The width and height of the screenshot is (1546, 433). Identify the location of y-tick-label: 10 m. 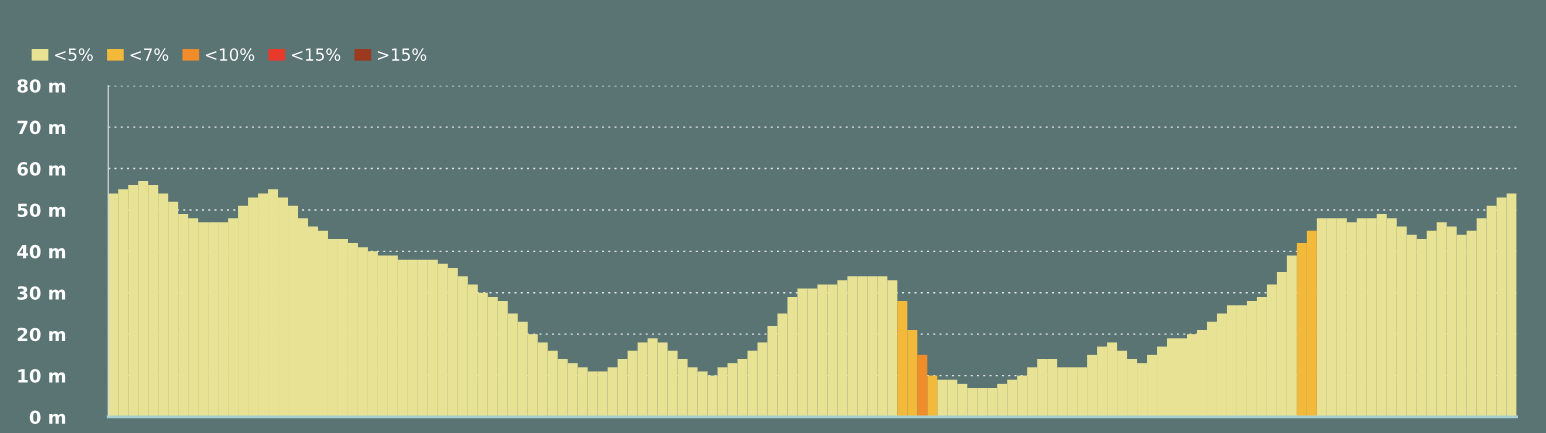
(42, 376).